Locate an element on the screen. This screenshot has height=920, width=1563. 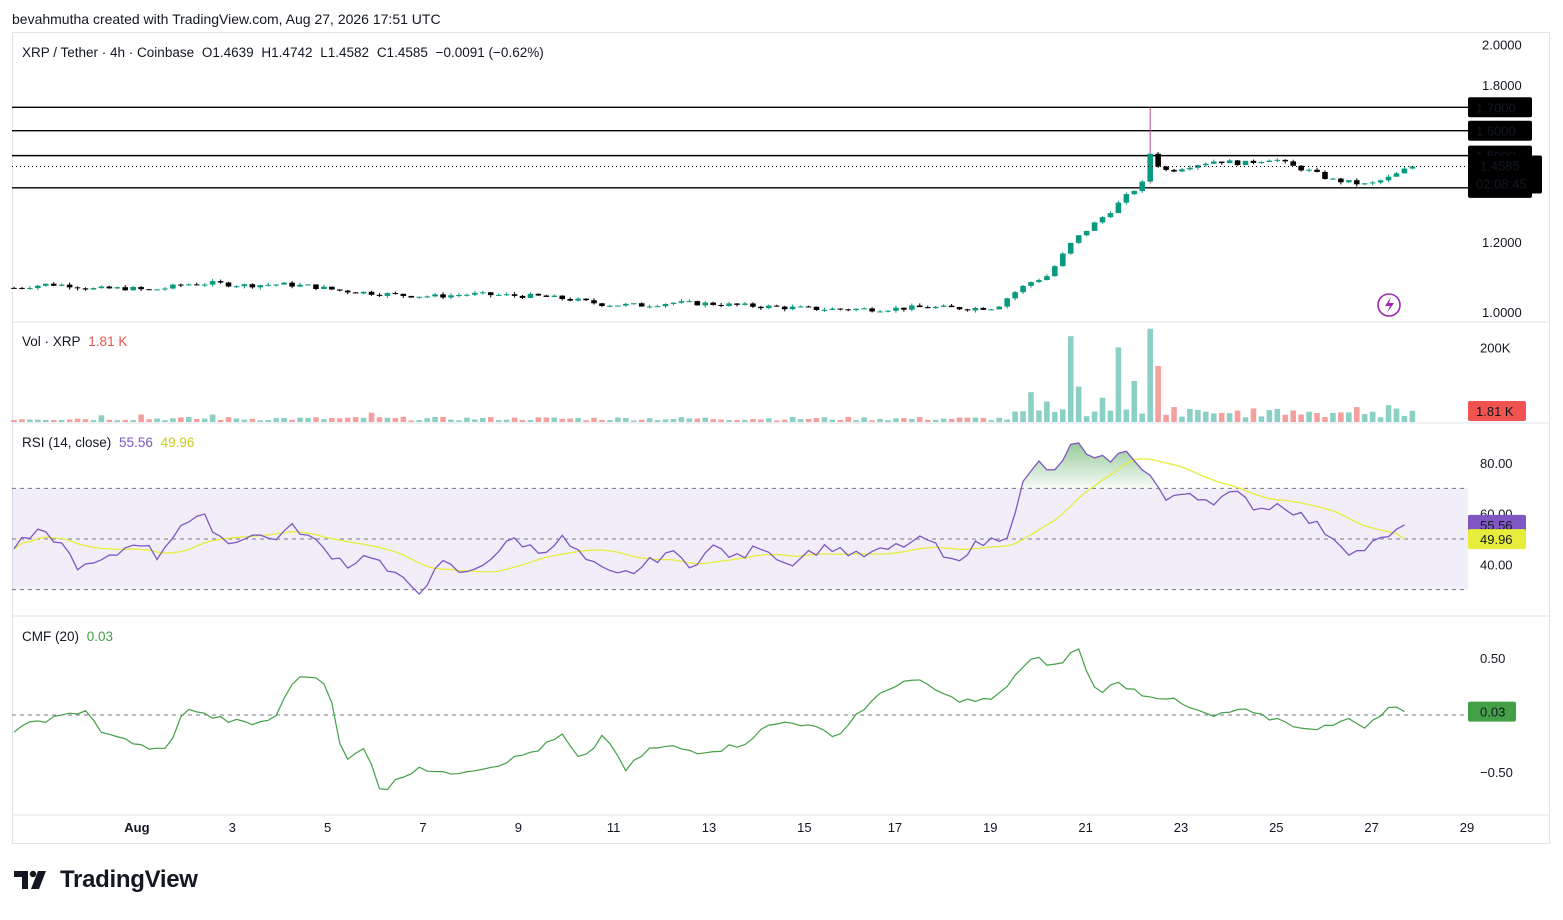
volume-title: Vol · XRP is located at coordinates (51, 341).